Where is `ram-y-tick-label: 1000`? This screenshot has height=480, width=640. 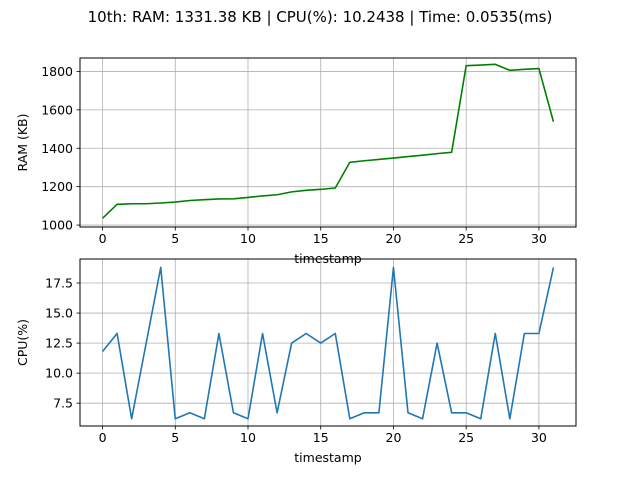 ram-y-tick-label: 1000 is located at coordinates (57, 225).